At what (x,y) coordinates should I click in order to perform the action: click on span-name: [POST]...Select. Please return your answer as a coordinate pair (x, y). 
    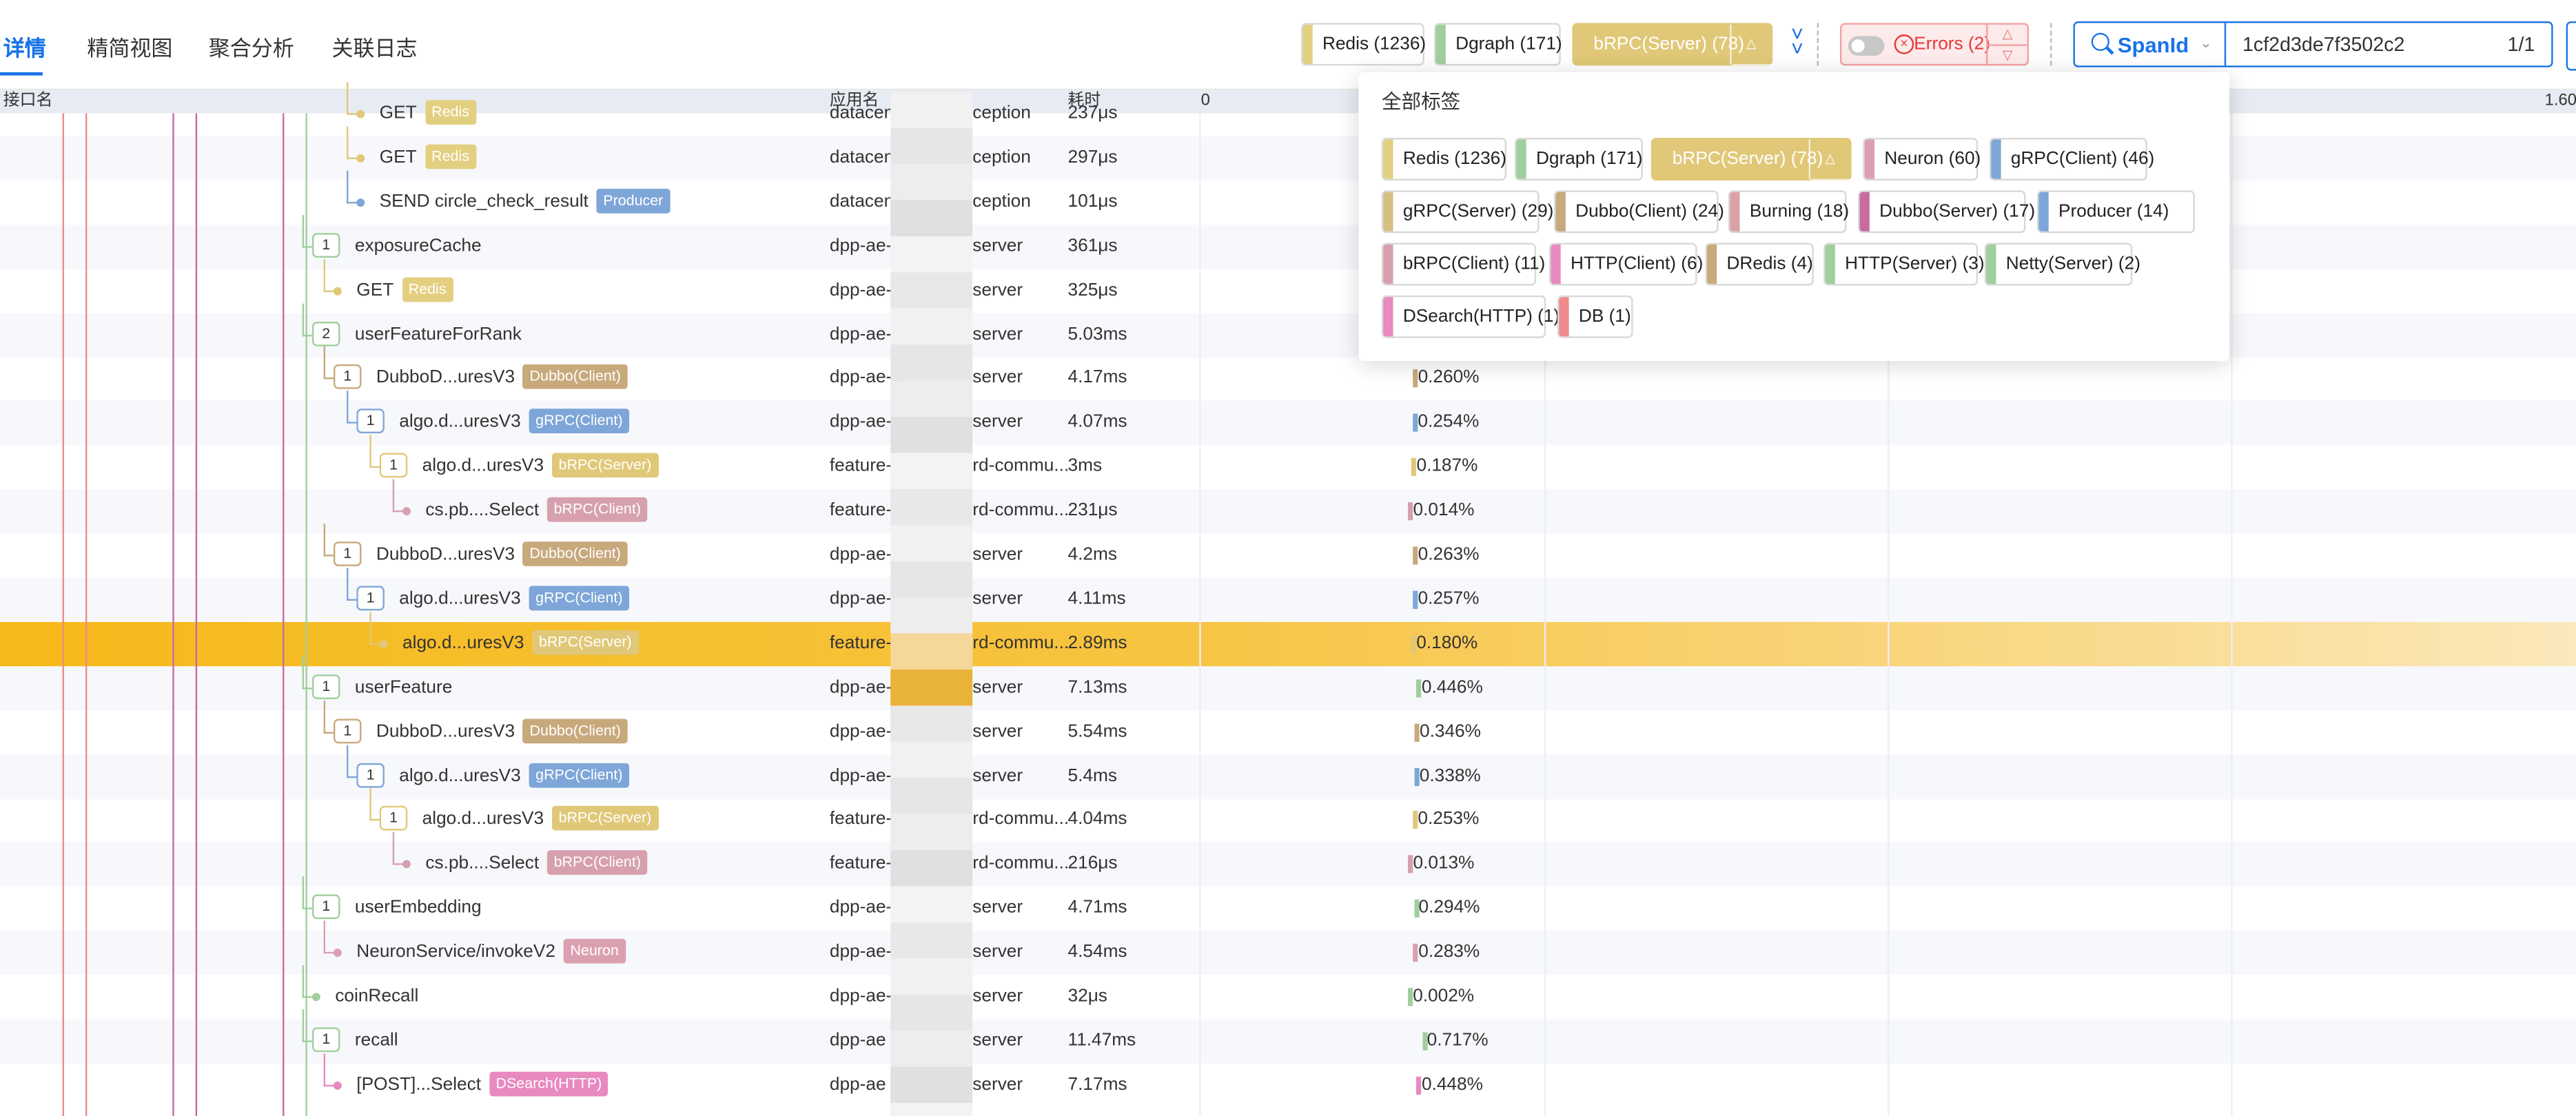
    Looking at the image, I should click on (419, 1084).